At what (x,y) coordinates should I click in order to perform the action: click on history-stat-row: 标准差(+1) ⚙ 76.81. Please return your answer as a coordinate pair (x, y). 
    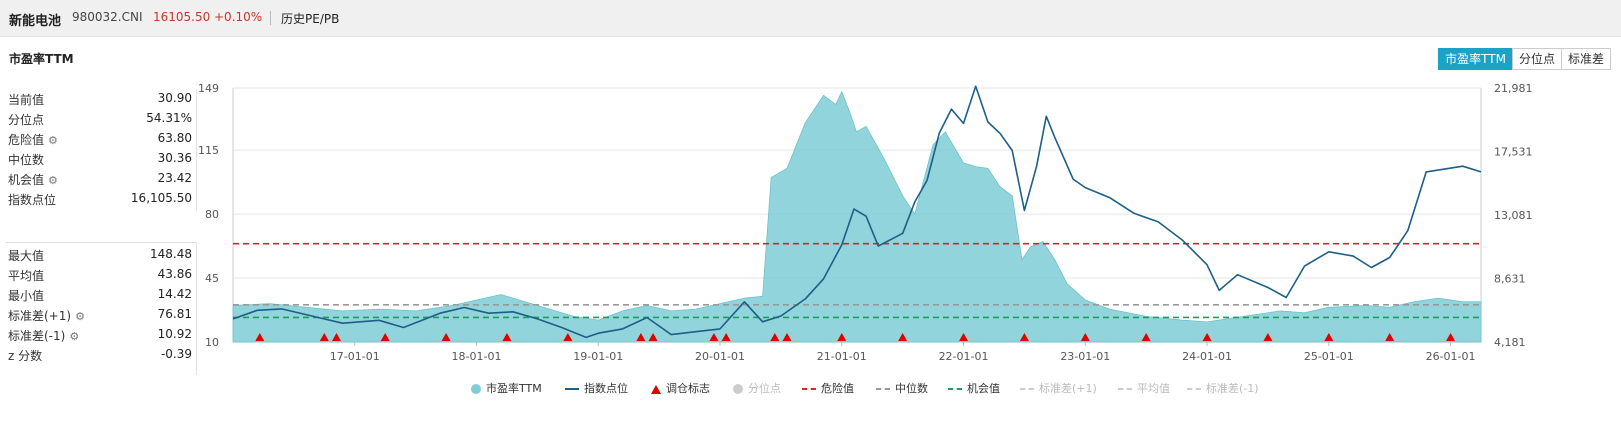
    Looking at the image, I should click on (101, 315).